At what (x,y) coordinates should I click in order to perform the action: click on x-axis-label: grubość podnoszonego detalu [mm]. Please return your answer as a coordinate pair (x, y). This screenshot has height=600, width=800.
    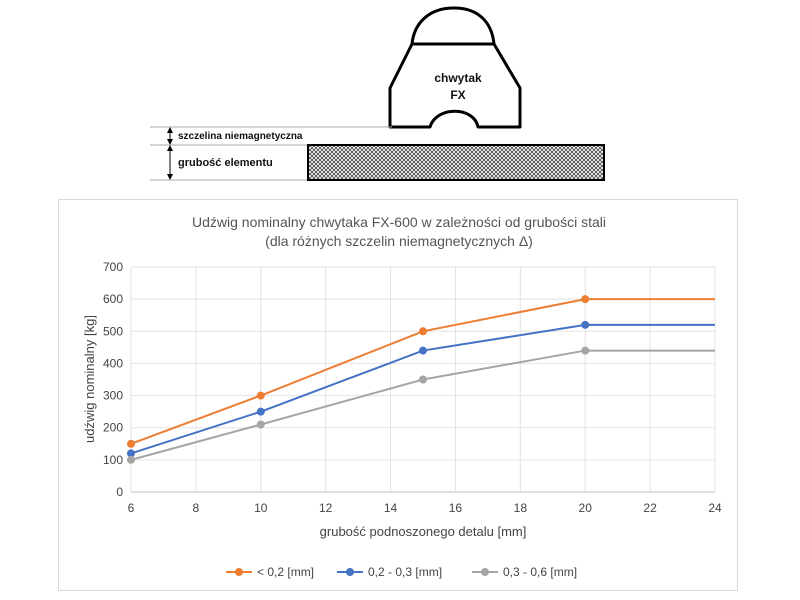
    Looking at the image, I should click on (423, 531).